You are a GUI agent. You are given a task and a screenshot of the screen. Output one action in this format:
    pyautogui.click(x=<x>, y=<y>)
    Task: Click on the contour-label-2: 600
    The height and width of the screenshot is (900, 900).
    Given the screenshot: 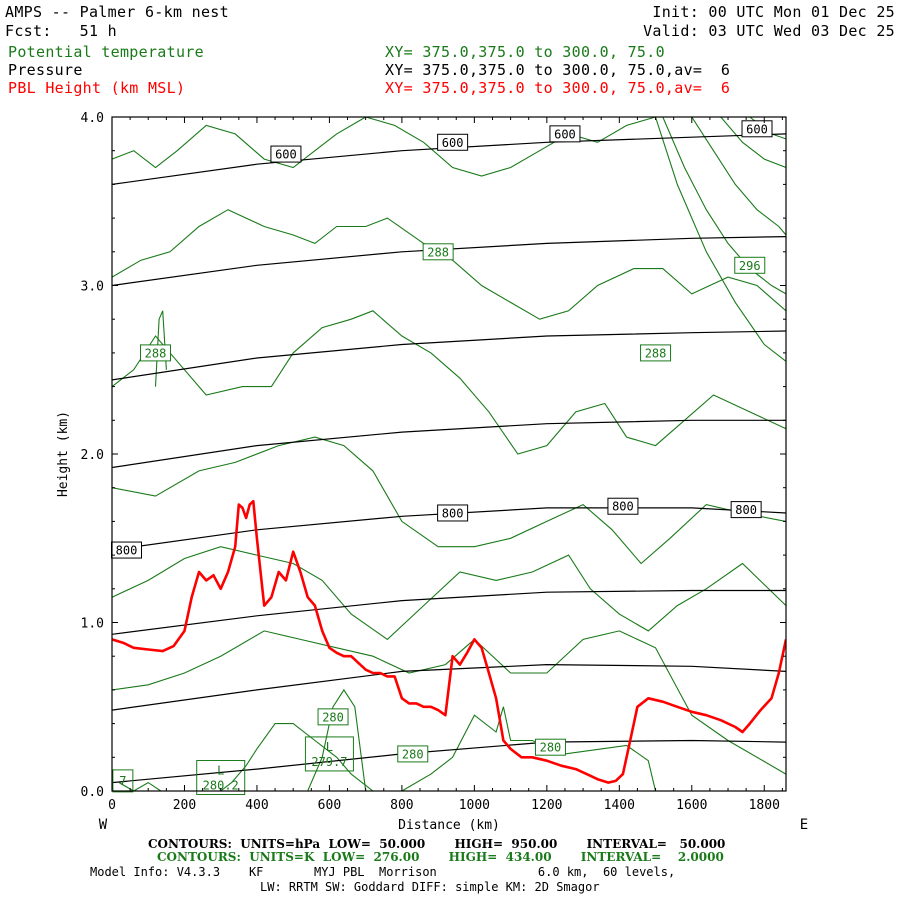 What is the action you would take?
    pyautogui.click(x=565, y=134)
    